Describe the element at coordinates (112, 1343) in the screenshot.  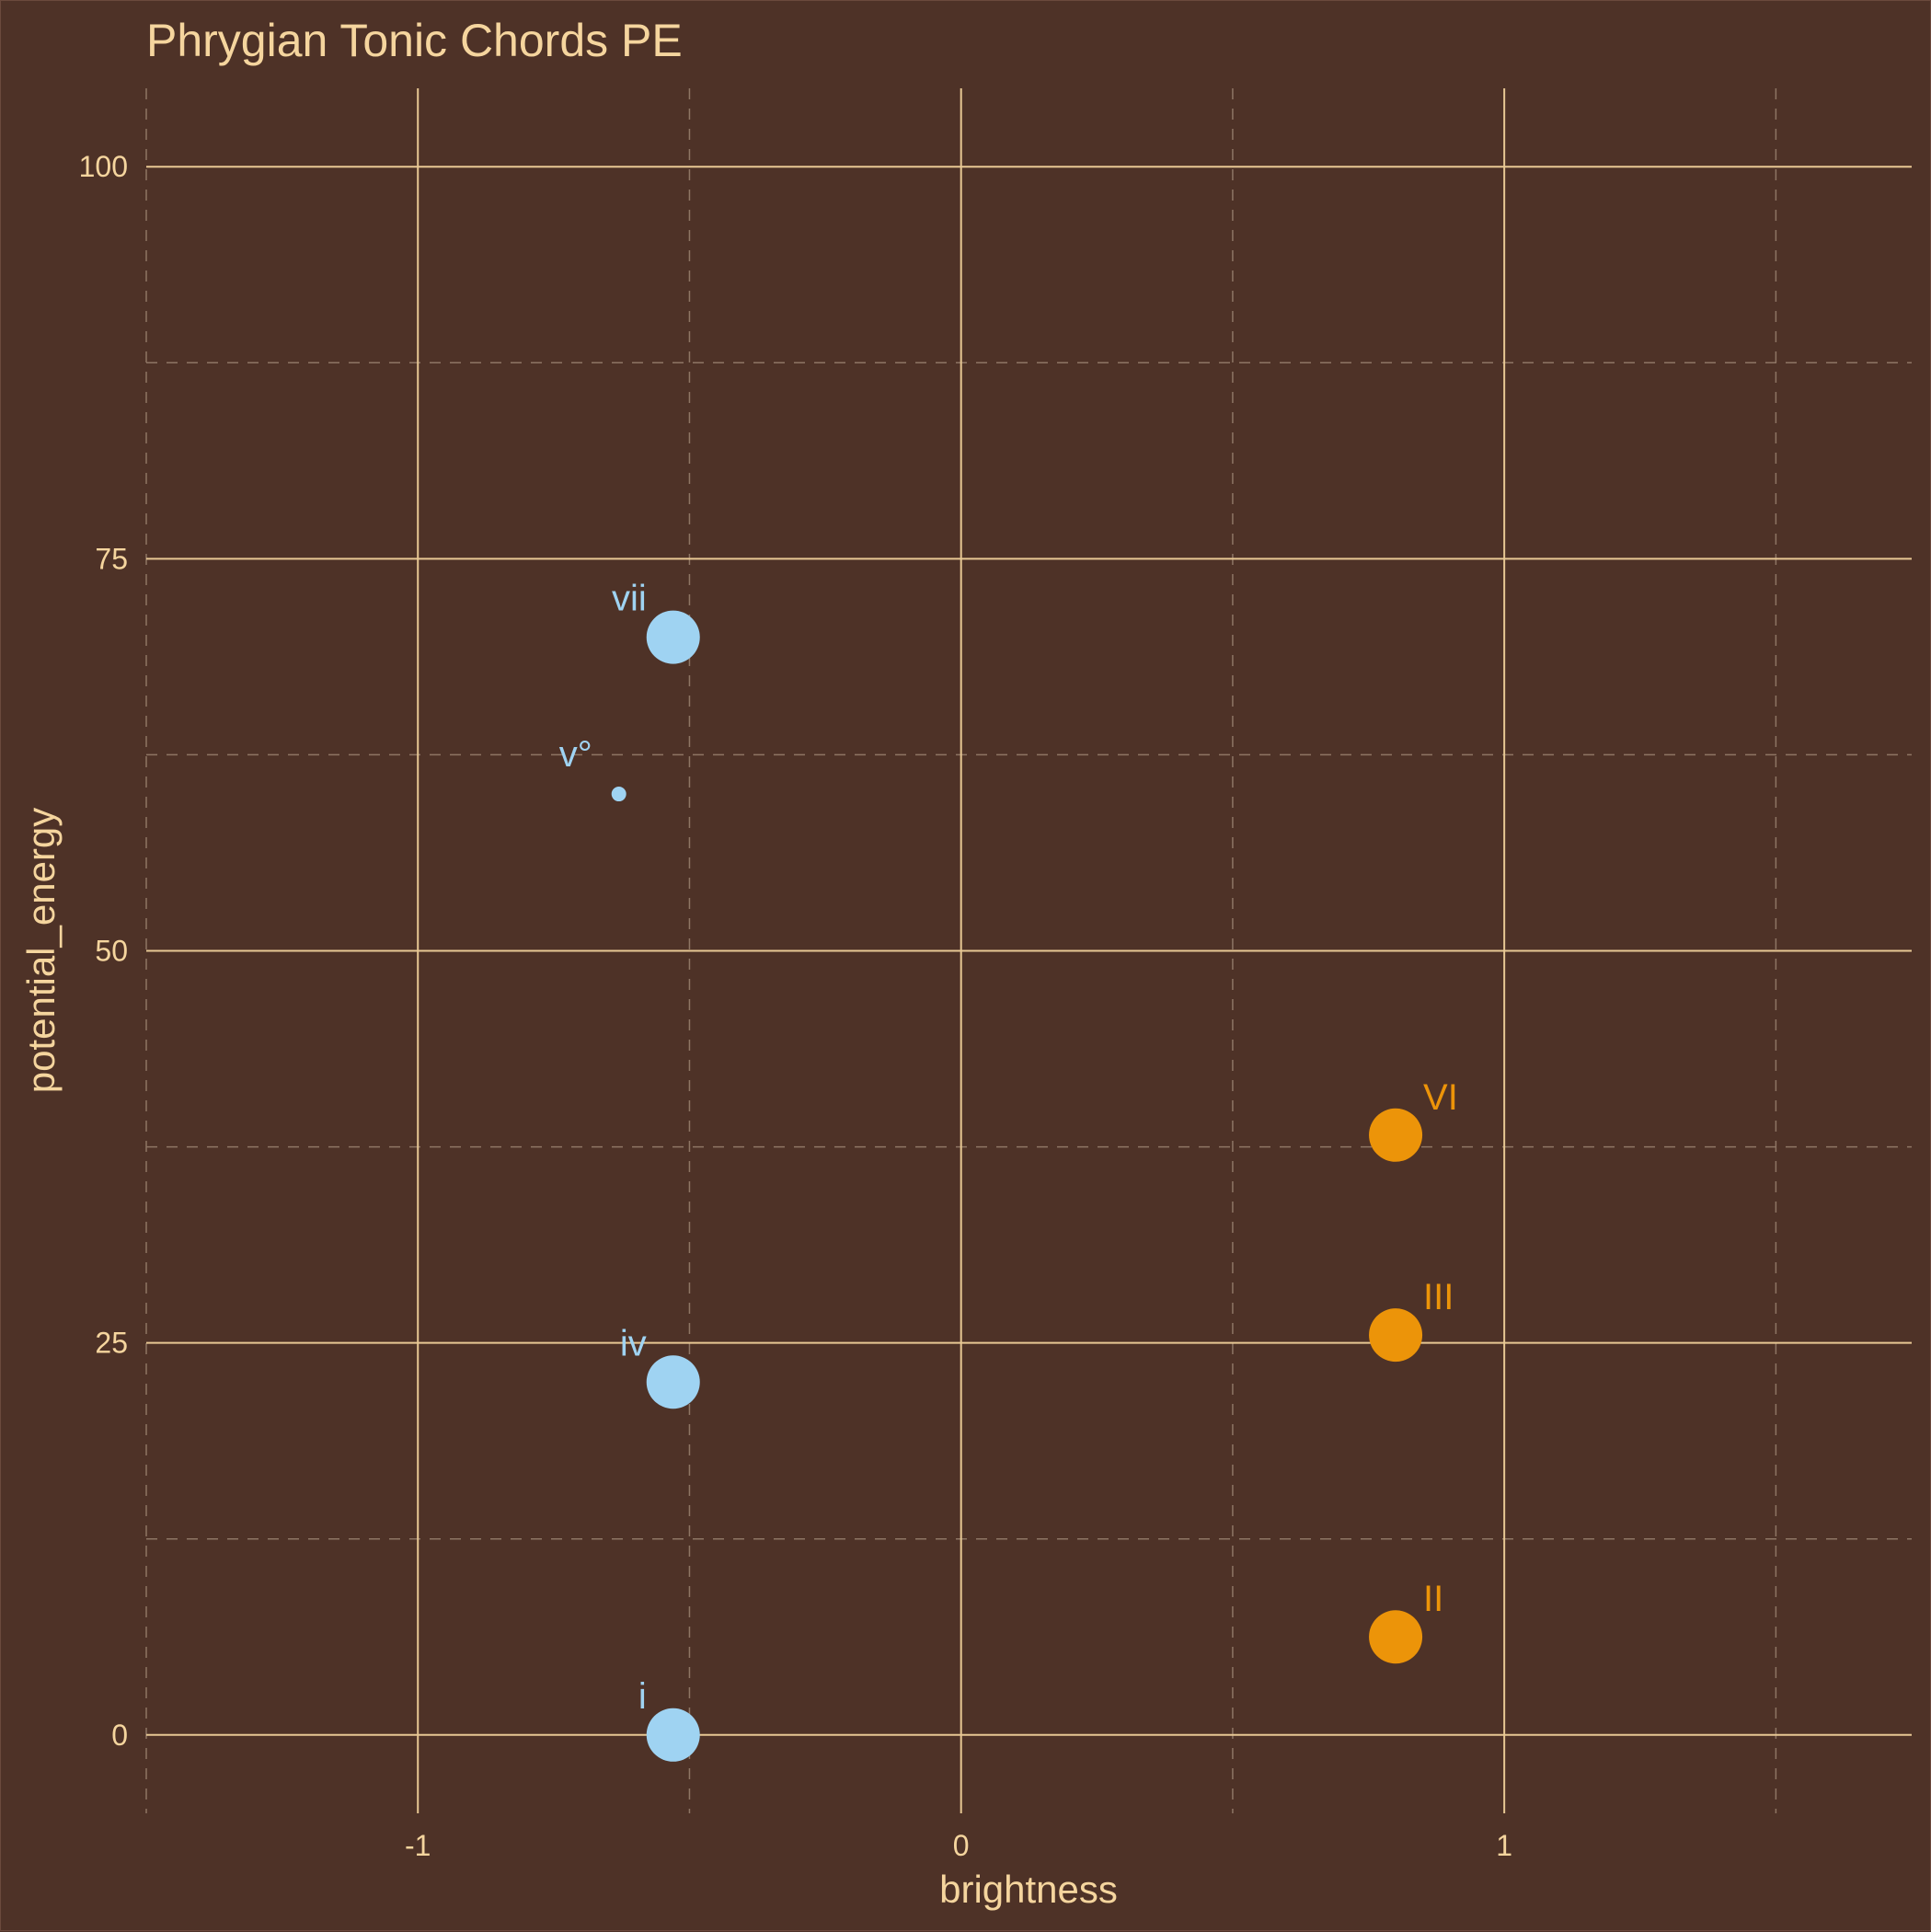
I see `y-tick-label: 25` at that location.